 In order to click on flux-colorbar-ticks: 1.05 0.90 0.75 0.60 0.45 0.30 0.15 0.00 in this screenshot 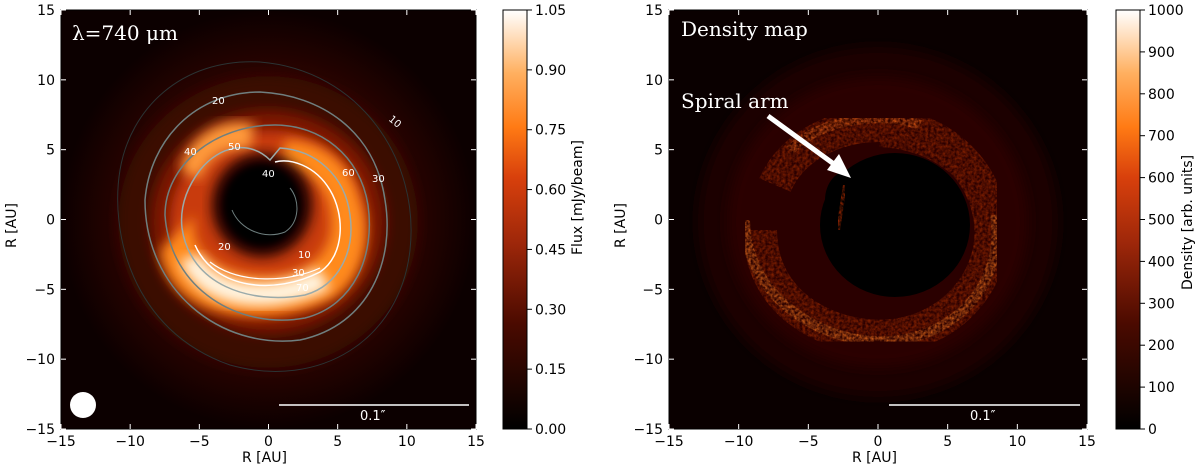, I will do `click(546, 220)`.